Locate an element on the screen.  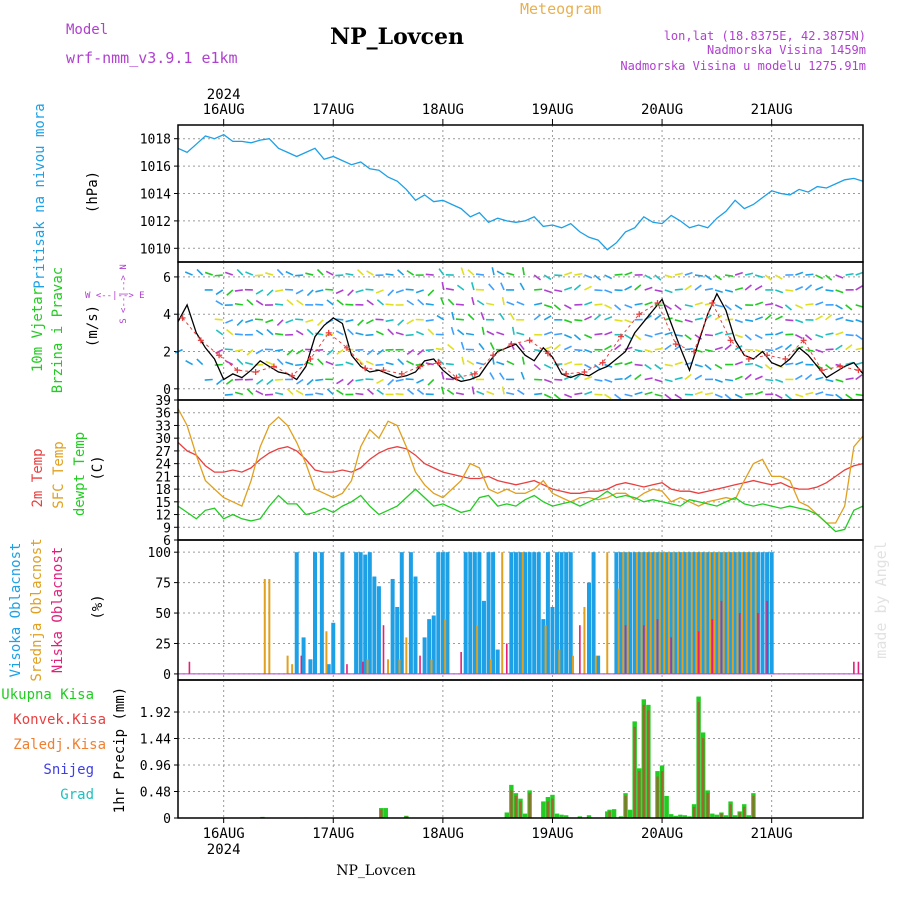
temp-ytick-label: 21 is located at coordinates (163, 477).